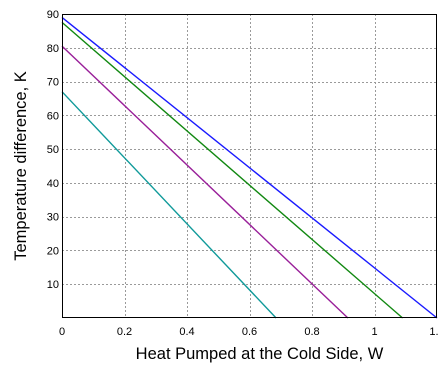 This screenshot has width=439, height=365. Describe the element at coordinates (53, 83) in the screenshot. I see `y-tick-label: 70` at that location.